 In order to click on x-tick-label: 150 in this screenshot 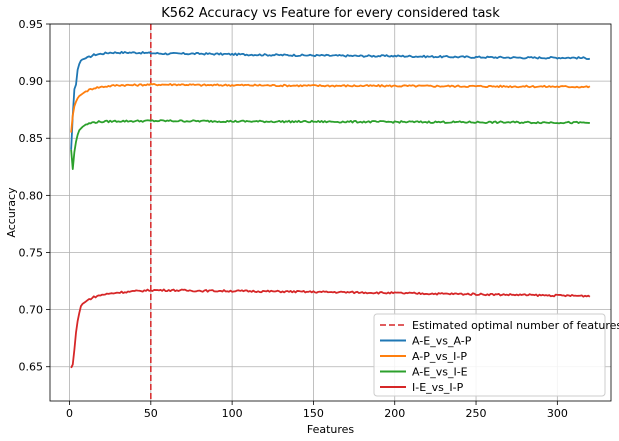, I will do `click(313, 413)`.